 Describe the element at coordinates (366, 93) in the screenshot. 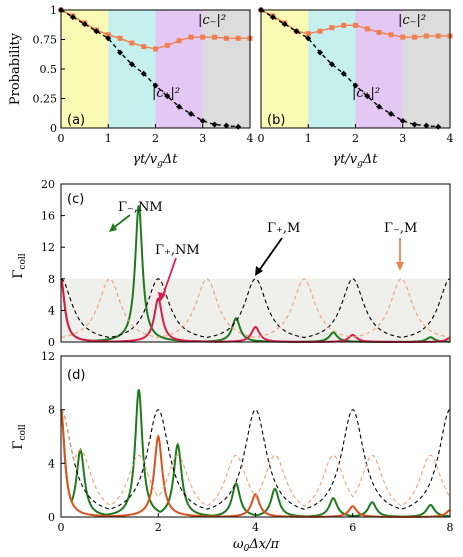

I see `panel-b-cp-label: |c₊|²` at that location.